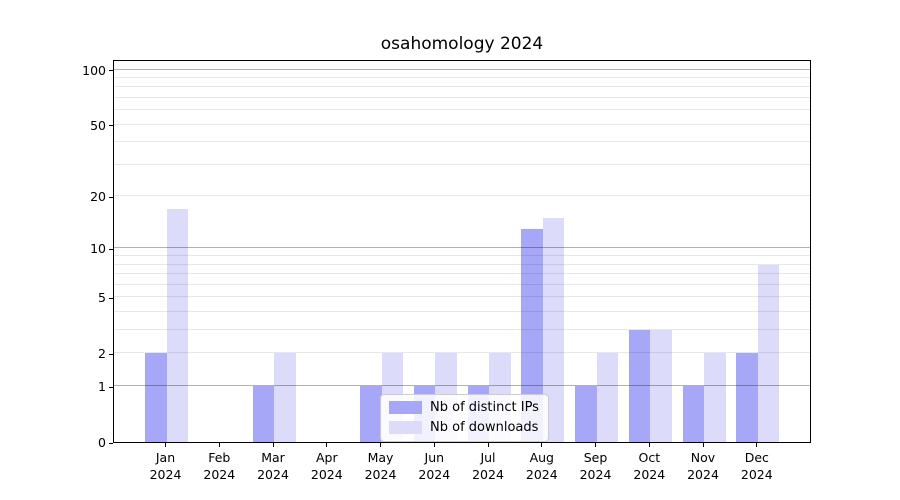 The width and height of the screenshot is (900, 500). I want to click on chart-title: osahomology 2024, so click(462, 44).